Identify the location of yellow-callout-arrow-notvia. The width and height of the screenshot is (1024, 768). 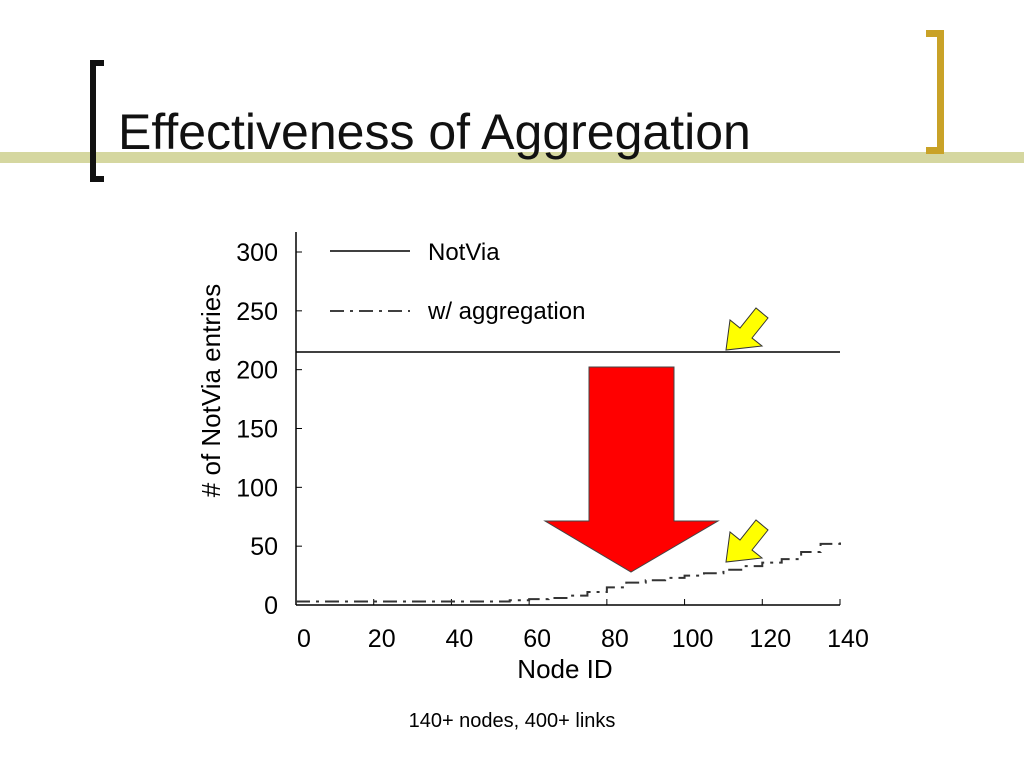
(747, 329).